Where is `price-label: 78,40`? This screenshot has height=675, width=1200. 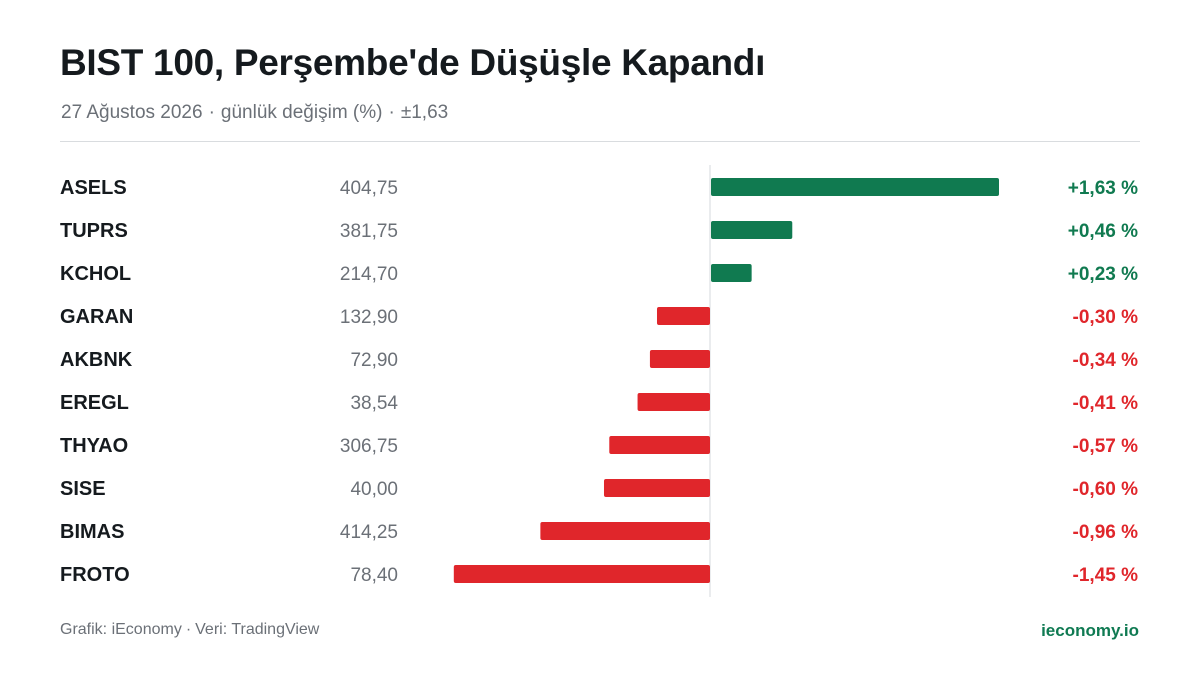 price-label: 78,40 is located at coordinates (374, 575).